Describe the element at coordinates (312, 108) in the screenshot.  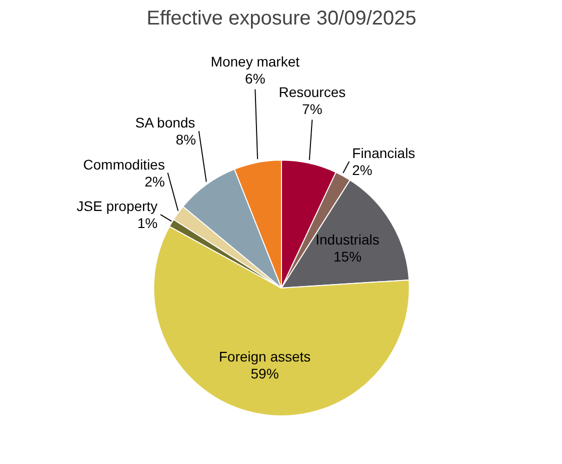
I see `data-label: 7%` at that location.